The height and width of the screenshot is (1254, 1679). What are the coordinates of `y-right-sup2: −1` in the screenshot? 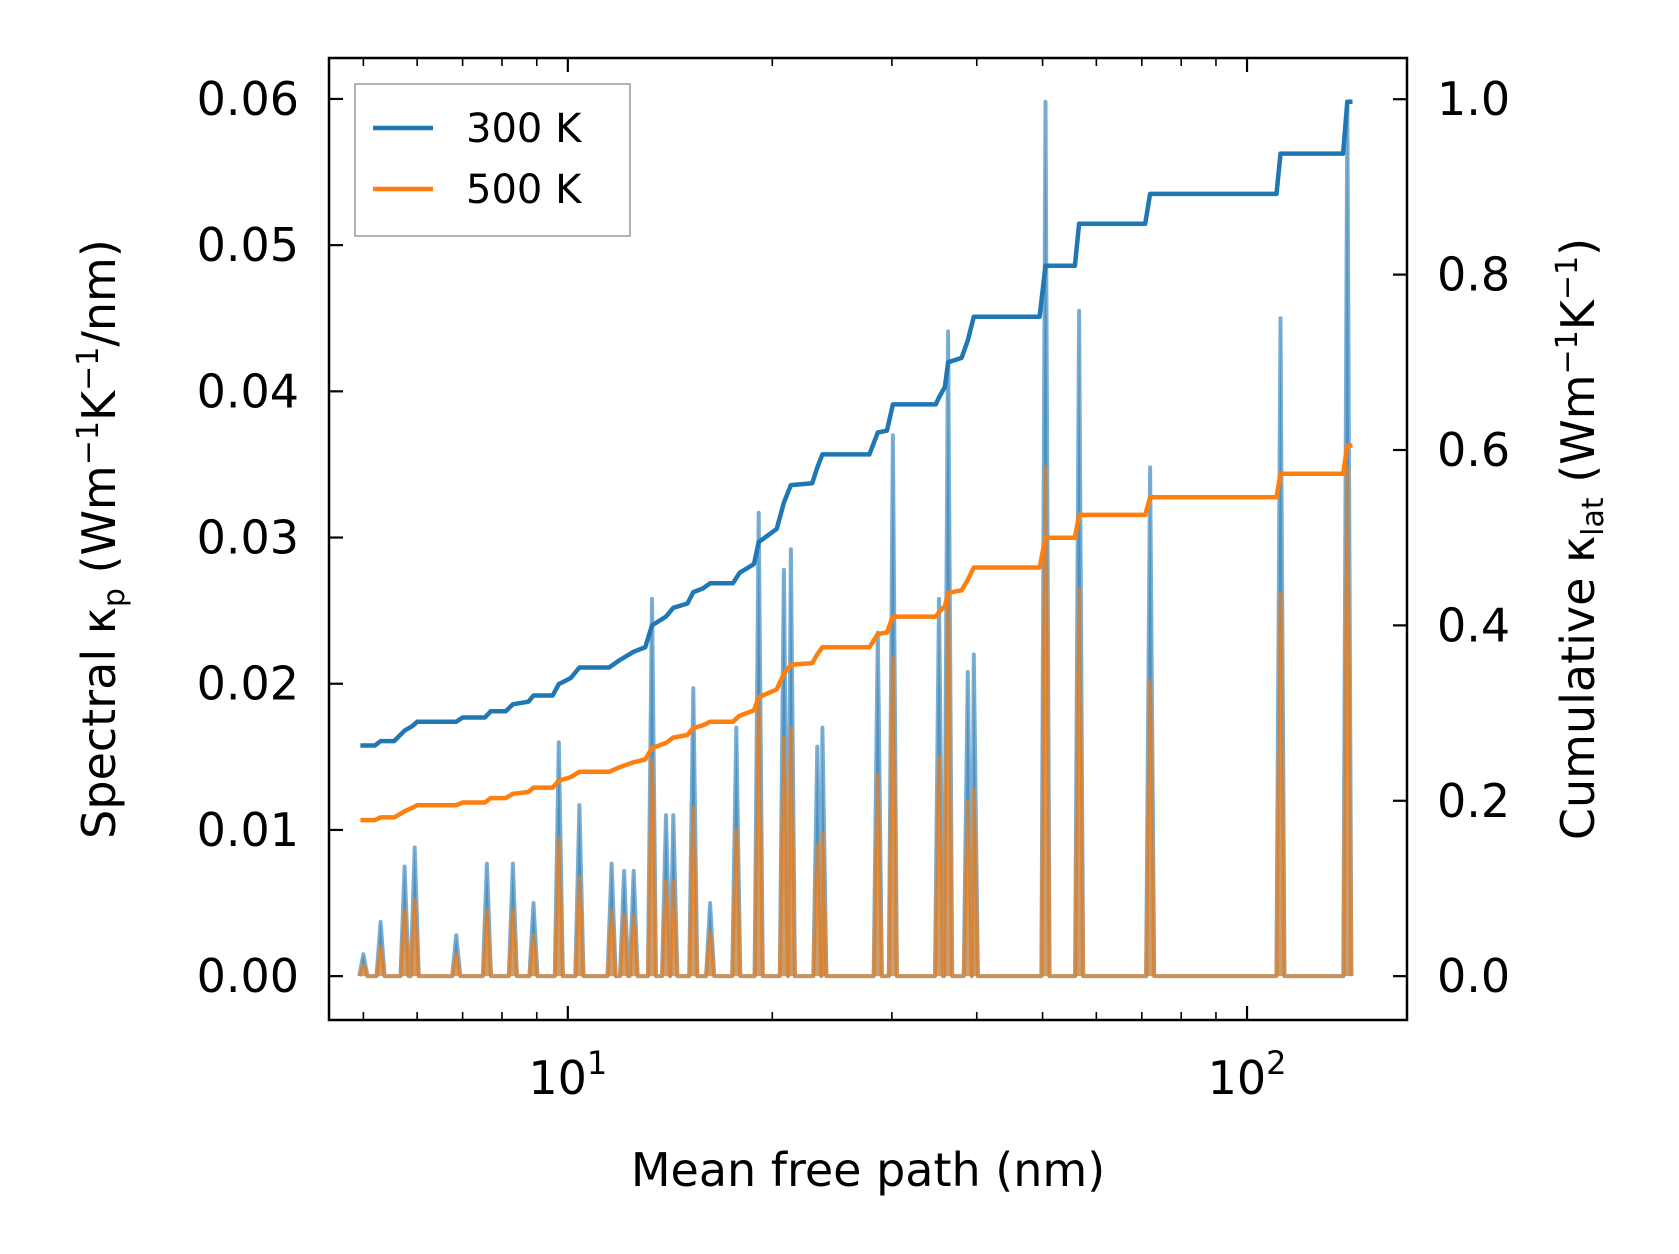 It's located at (1567, 278).